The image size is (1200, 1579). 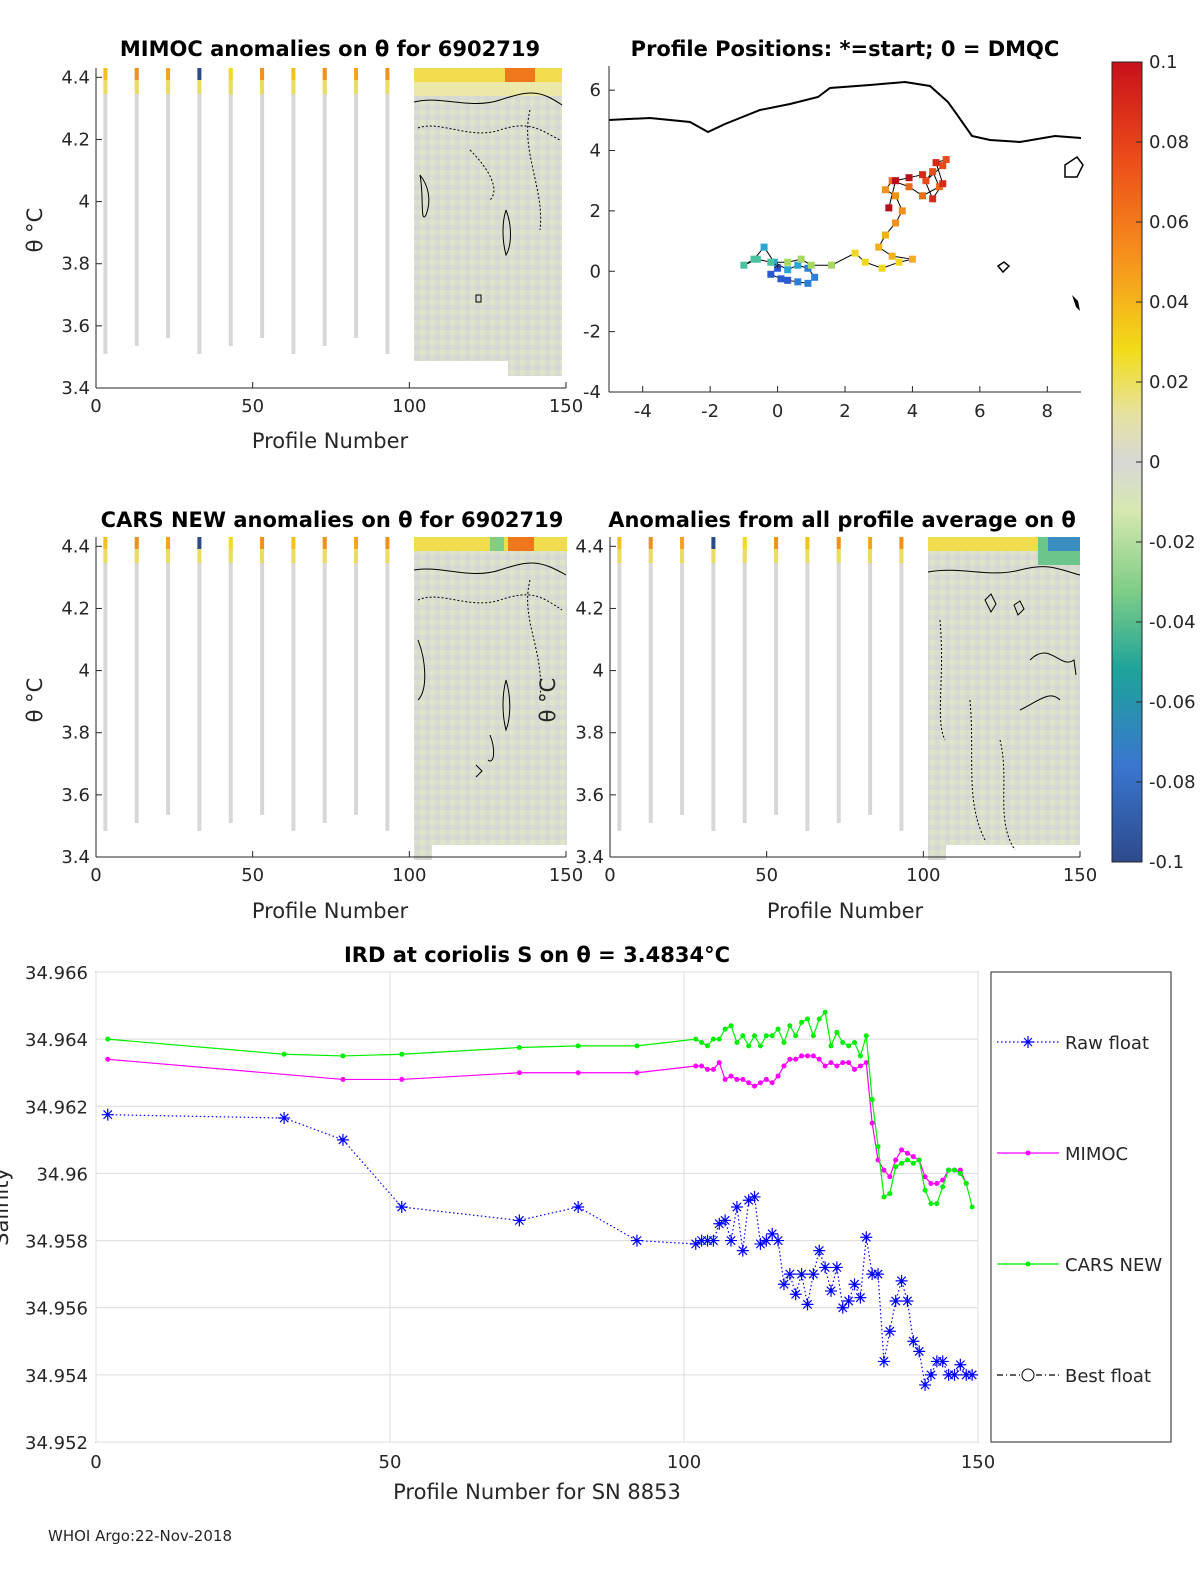 What do you see at coordinates (595, 271) in the screenshot?
I see `y-tick-label: 0` at bounding box center [595, 271].